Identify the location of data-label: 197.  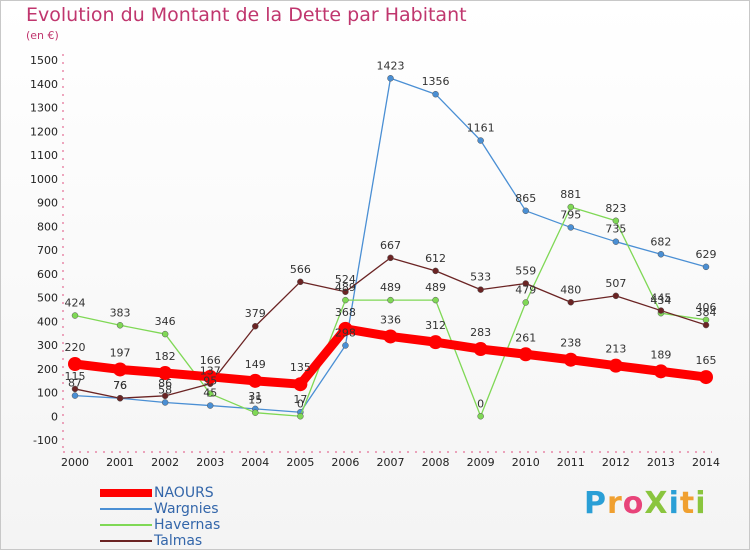
(120, 352).